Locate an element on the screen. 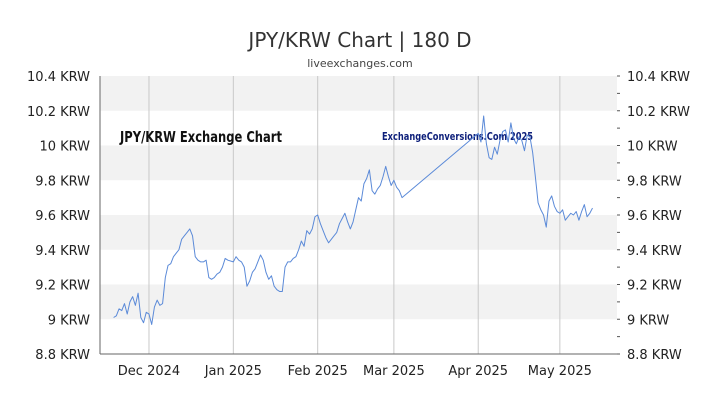 This screenshot has width=720, height=405. y-tick-label-right: 9.8 KRW is located at coordinates (654, 181).